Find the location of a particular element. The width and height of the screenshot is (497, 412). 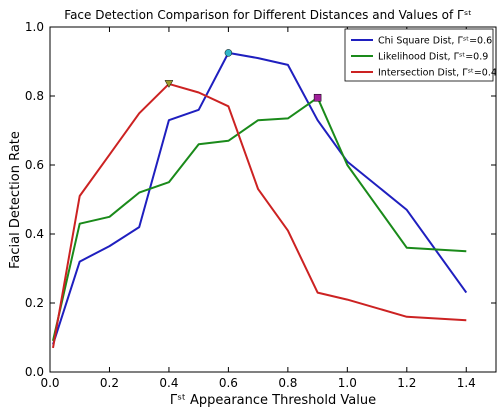

y-tick-label: 1.0 is located at coordinates (34, 27).